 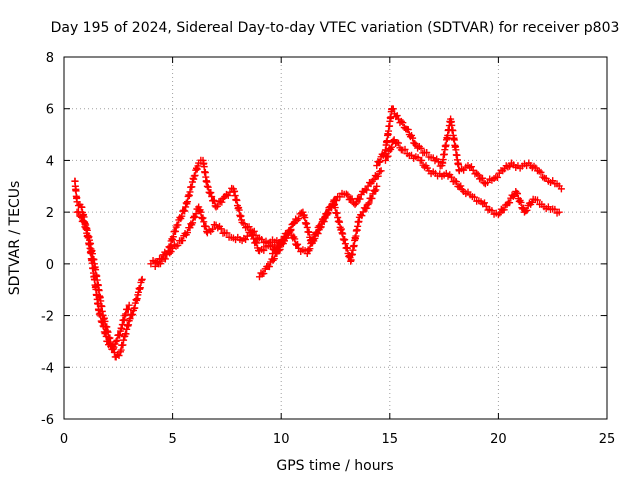 What do you see at coordinates (50, 110) in the screenshot?
I see `y-tick-label: 6` at bounding box center [50, 110].